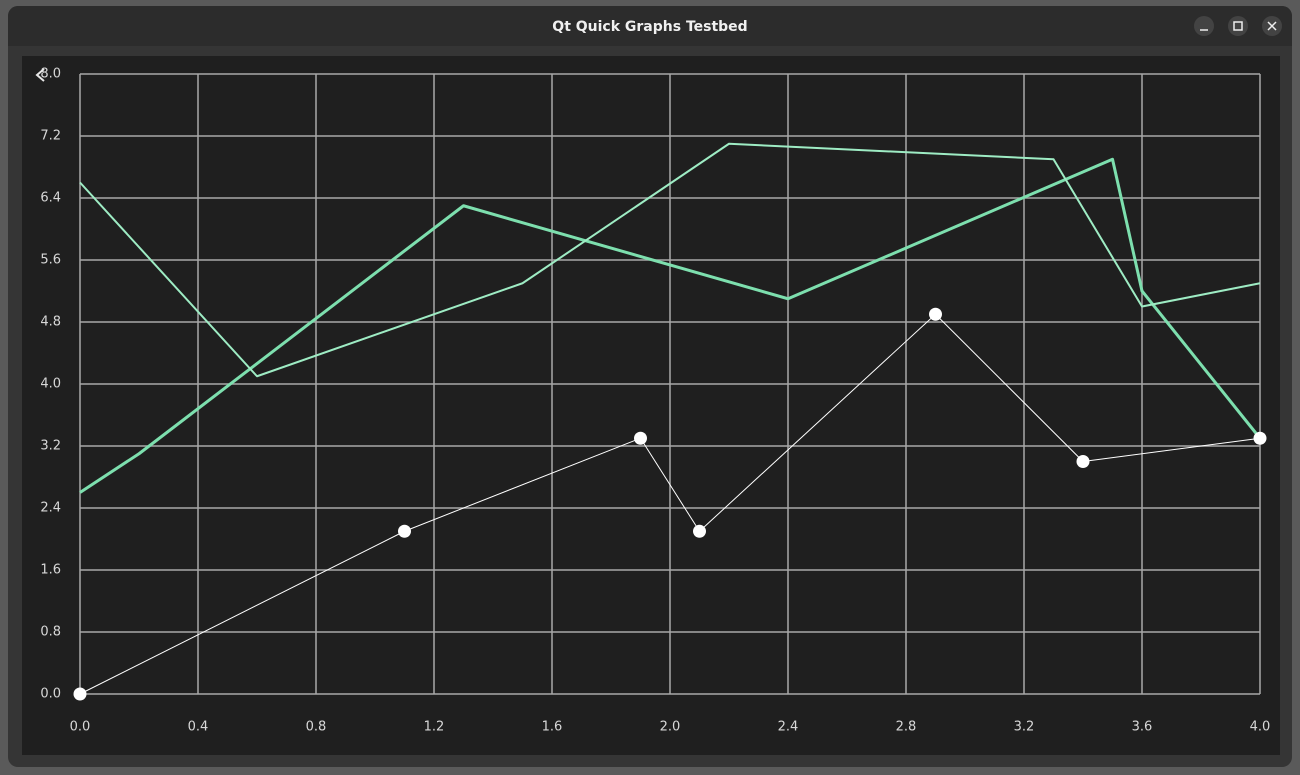 The width and height of the screenshot is (1300, 775). What do you see at coordinates (40, 75) in the screenshot?
I see `back-button` at bounding box center [40, 75].